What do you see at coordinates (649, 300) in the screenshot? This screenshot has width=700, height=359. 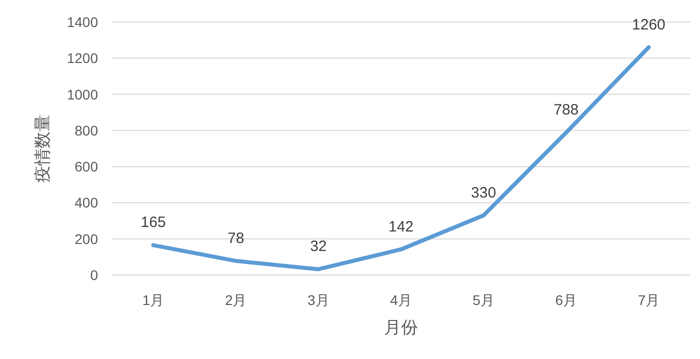 I see `x-tick-label: 7月` at bounding box center [649, 300].